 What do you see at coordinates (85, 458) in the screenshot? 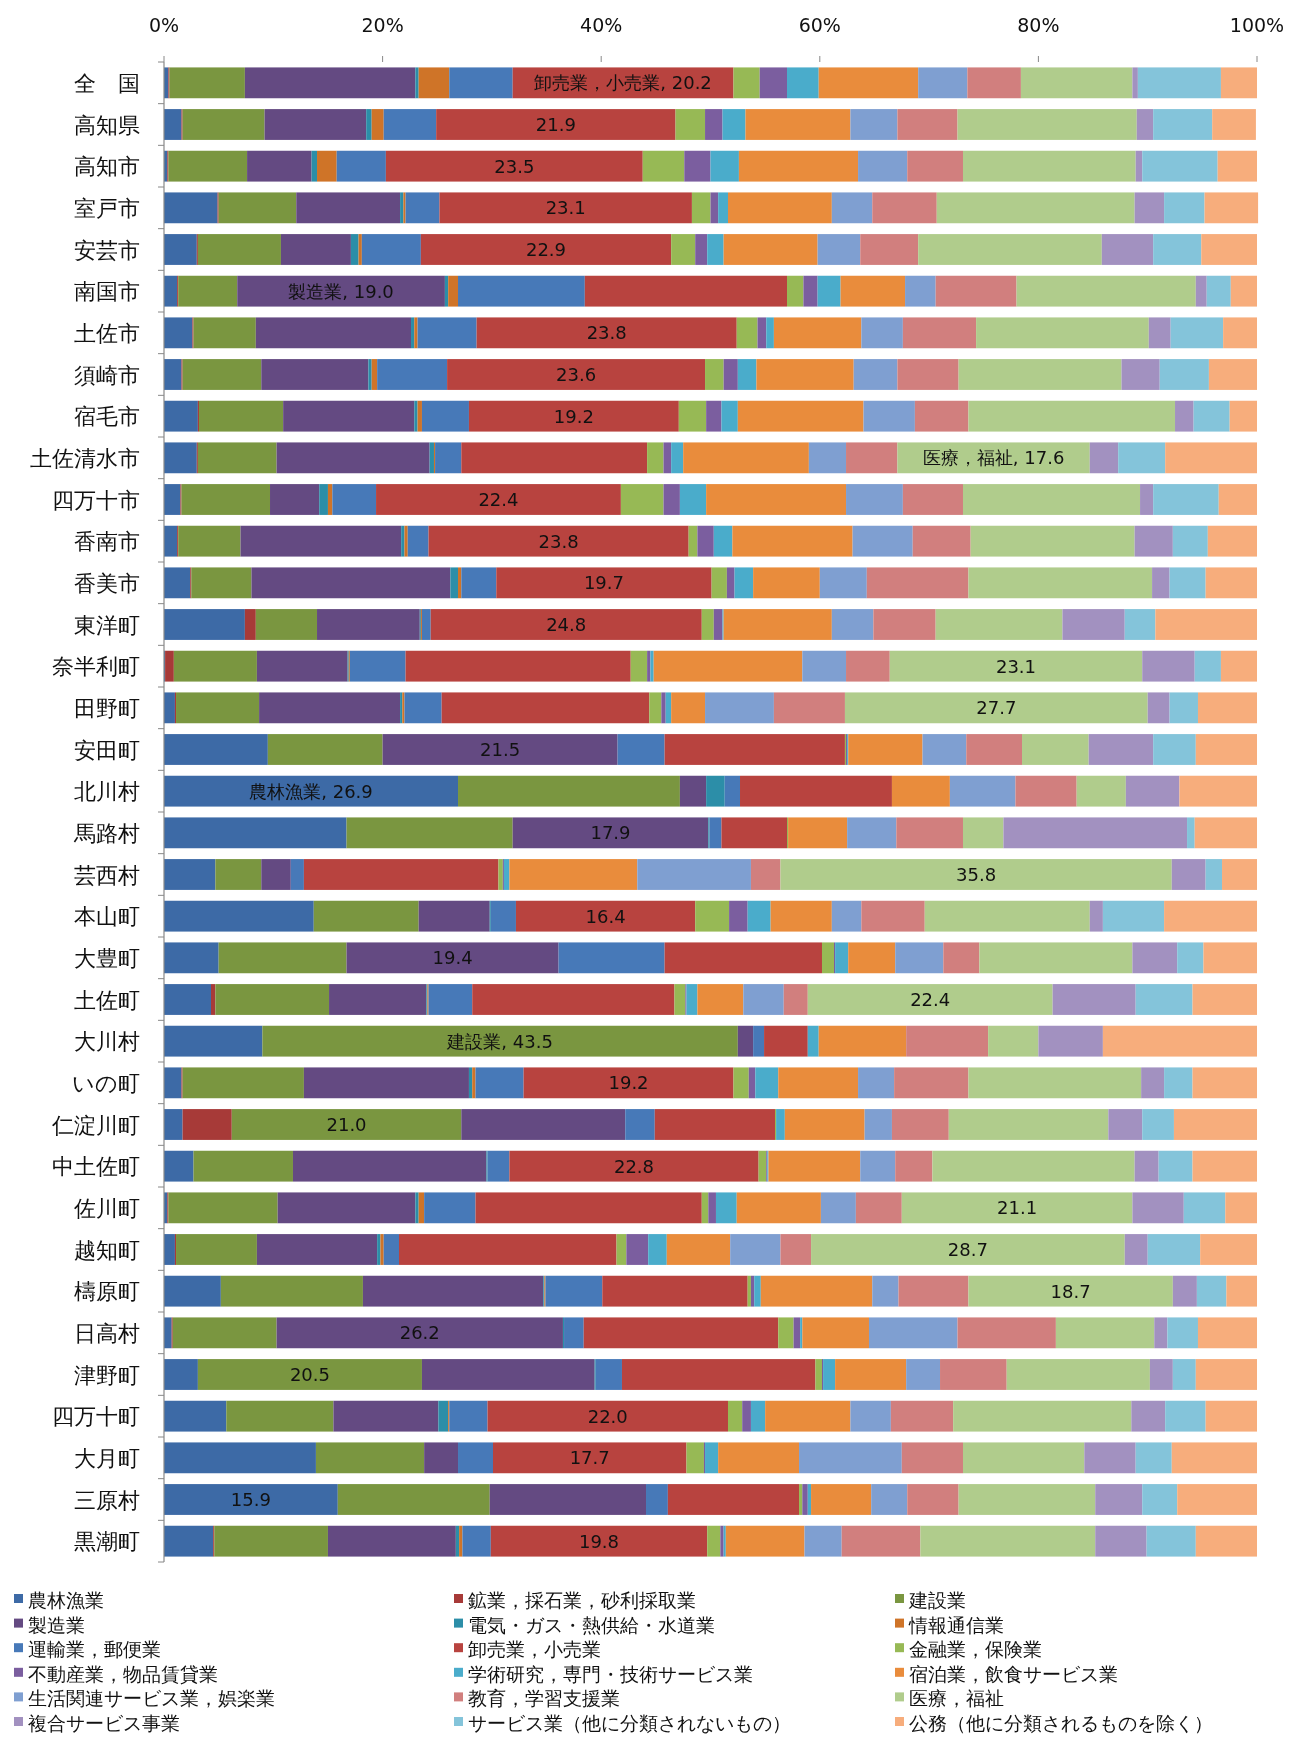
I see `y-tick-label: 土佐清水市` at bounding box center [85, 458].